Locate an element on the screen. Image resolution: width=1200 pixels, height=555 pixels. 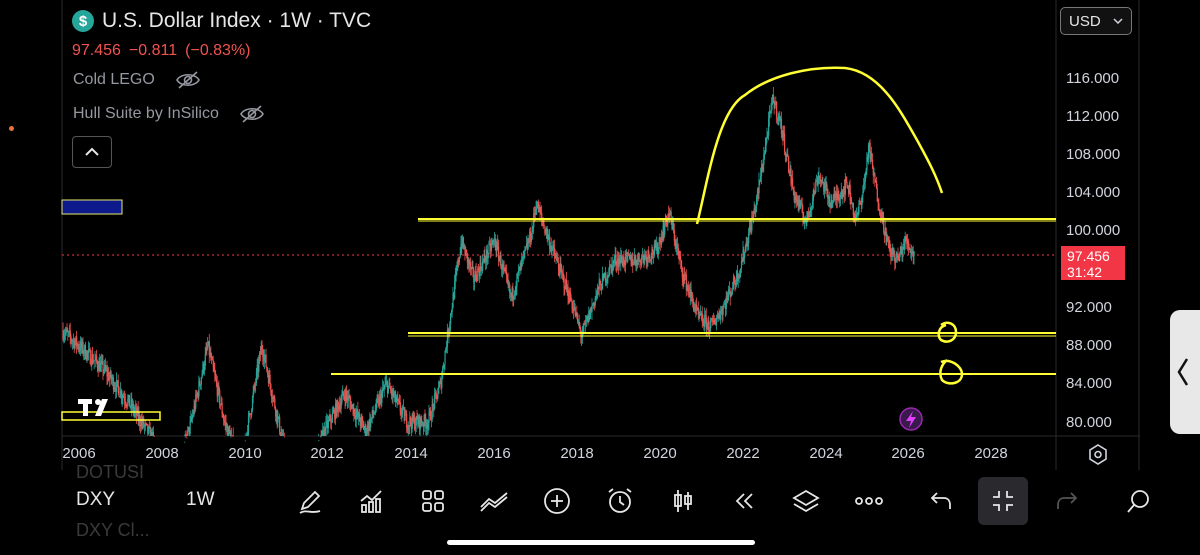
indicator-row-hull-suite: Hull Suite by InSilico is located at coordinates (169, 114).